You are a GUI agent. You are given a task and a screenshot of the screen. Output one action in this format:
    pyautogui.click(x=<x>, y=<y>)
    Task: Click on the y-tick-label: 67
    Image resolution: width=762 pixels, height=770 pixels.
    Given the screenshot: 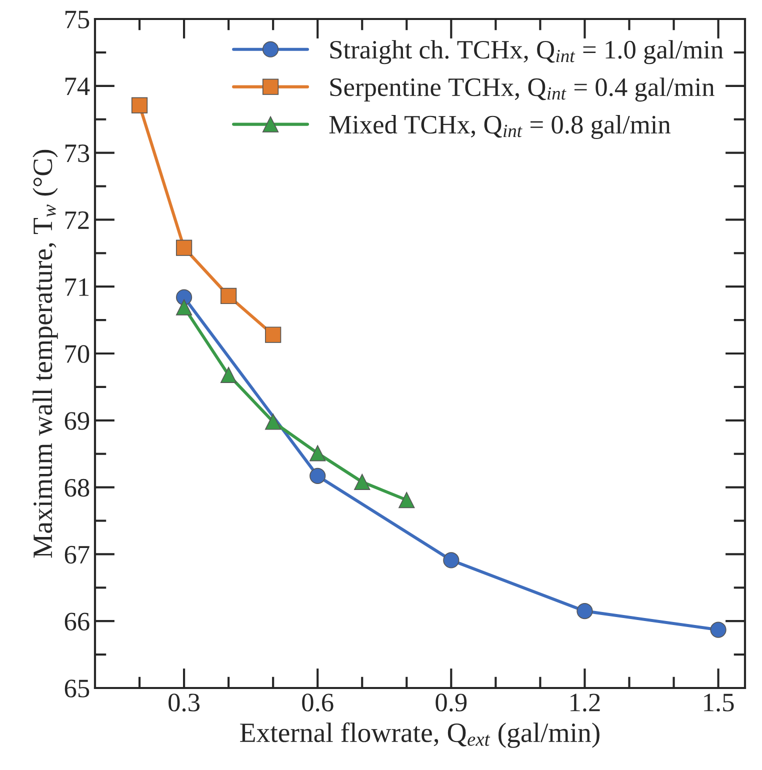 What is the action you would take?
    pyautogui.click(x=77, y=555)
    